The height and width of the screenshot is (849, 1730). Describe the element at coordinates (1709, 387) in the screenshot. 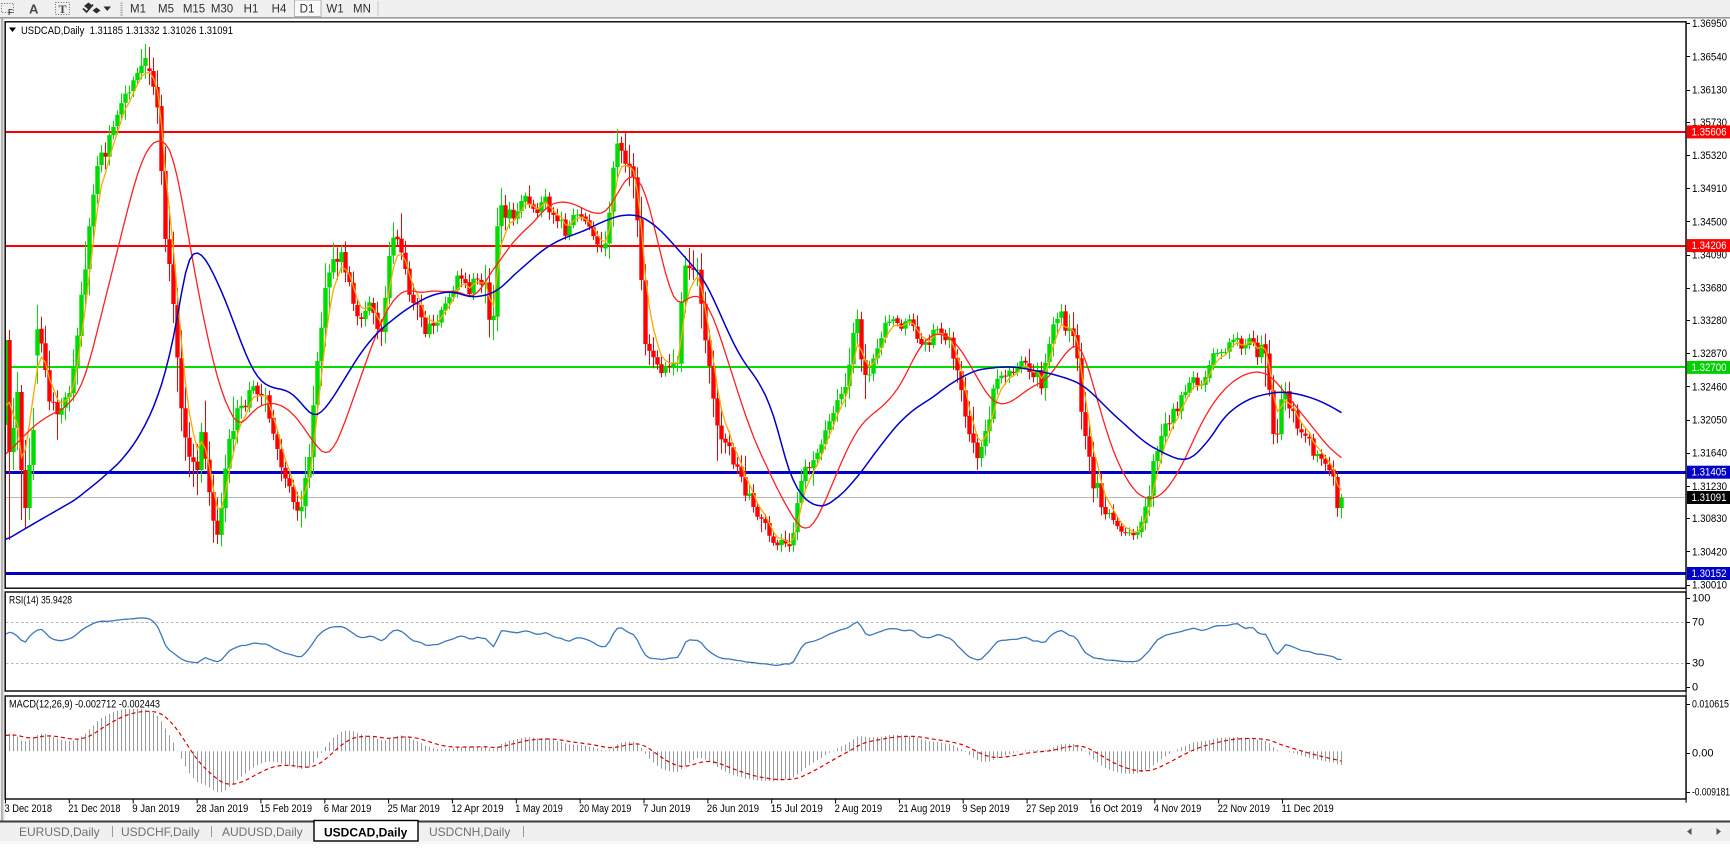

I see `svg-text: 1.32460` at that location.